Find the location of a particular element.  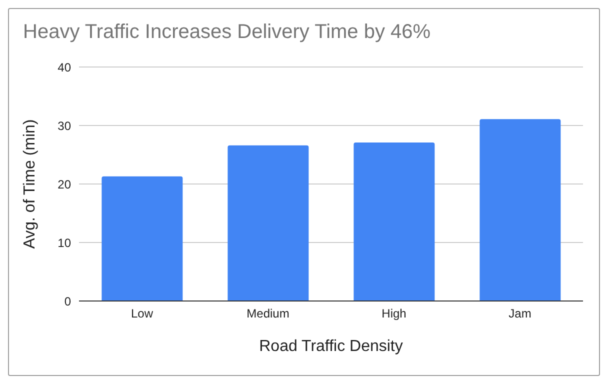

x-tick-label: Medium is located at coordinates (268, 313).